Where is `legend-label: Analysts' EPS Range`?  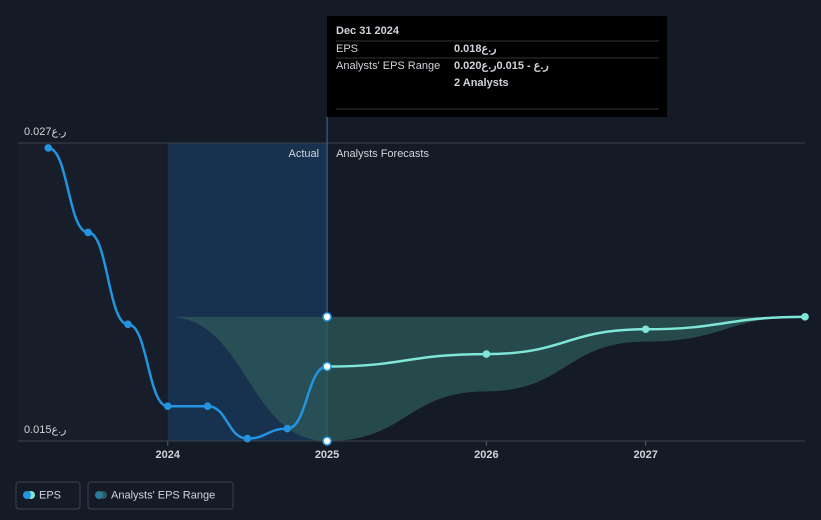 legend-label: Analysts' EPS Range is located at coordinates (163, 495).